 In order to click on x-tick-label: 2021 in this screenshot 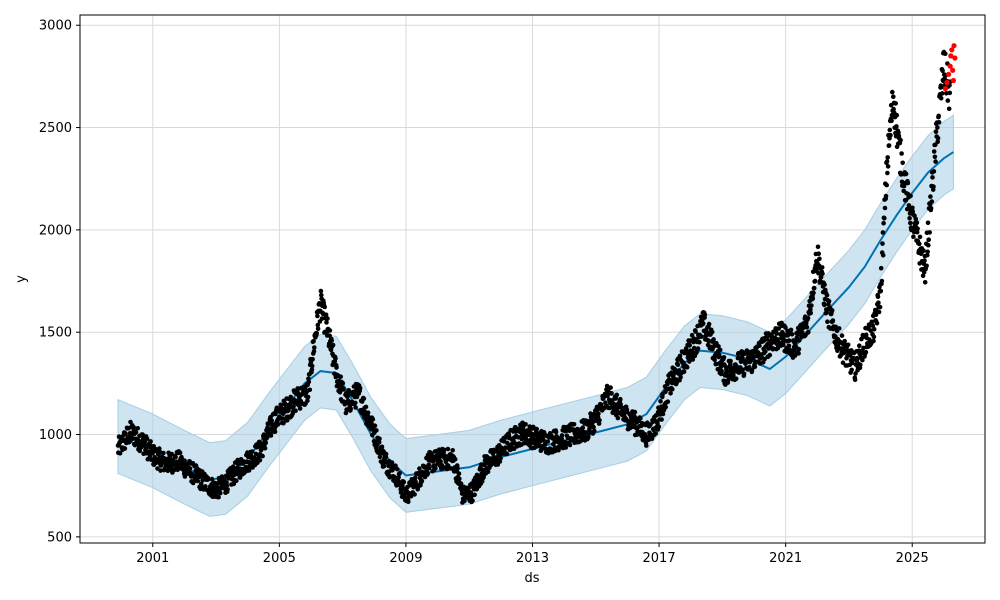, I will do `click(785, 558)`.